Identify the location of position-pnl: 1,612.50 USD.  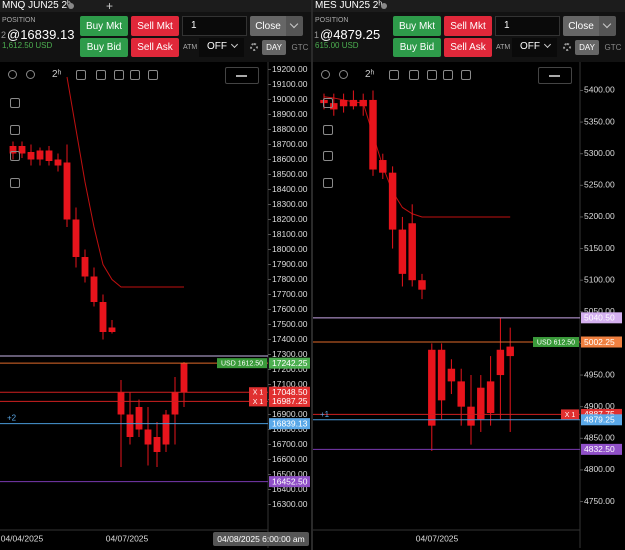
(27, 45).